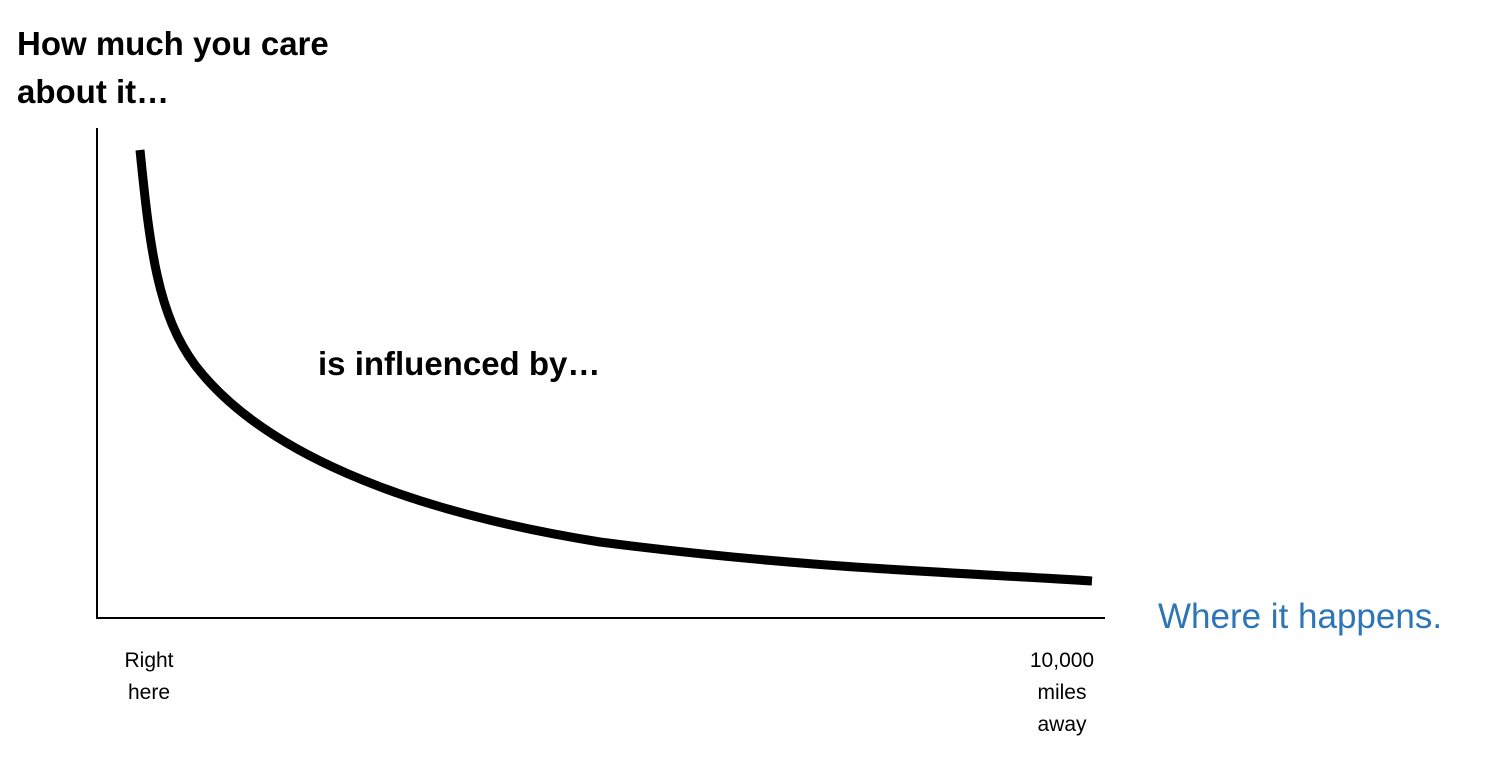 Image resolution: width=1488 pixels, height=778 pixels. What do you see at coordinates (1061, 692) in the screenshot?
I see `x-tick-label: miles` at bounding box center [1061, 692].